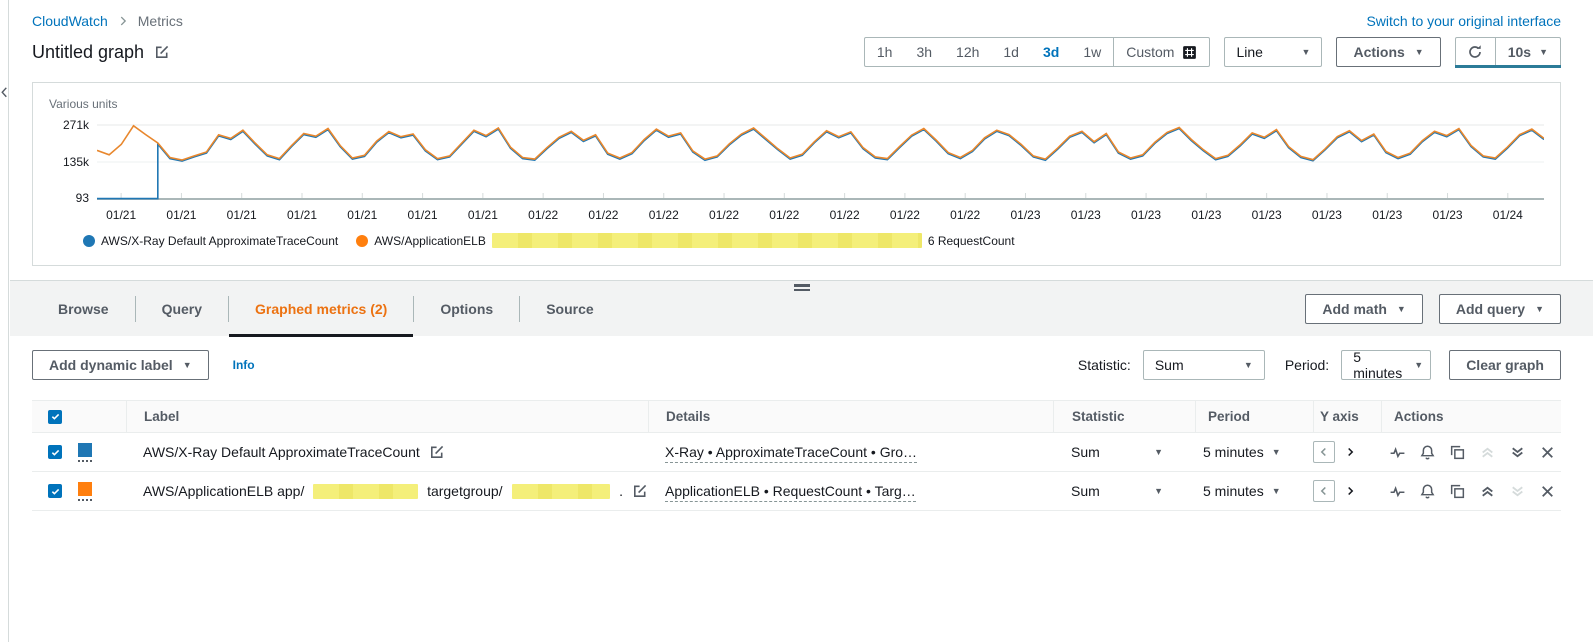 The width and height of the screenshot is (1593, 642). I want to click on tab-query: Query, so click(182, 308).